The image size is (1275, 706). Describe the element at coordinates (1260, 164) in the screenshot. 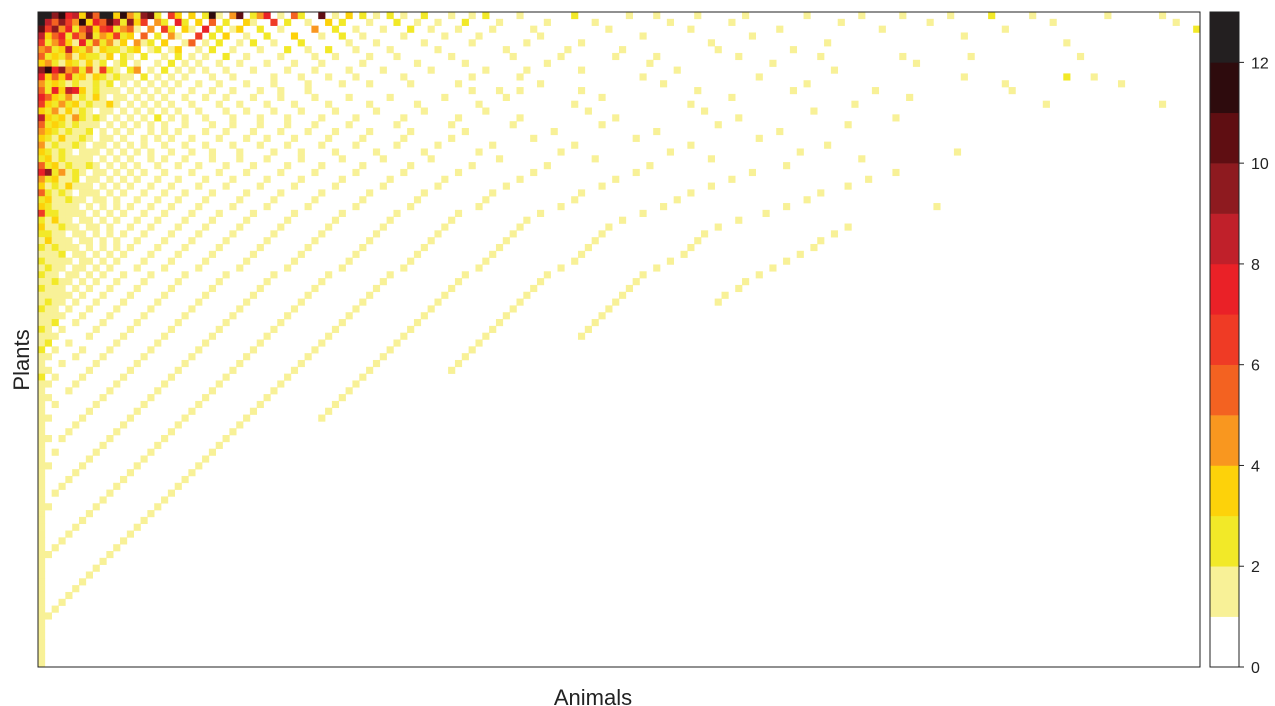

I see `legend-tick-label: 10` at that location.